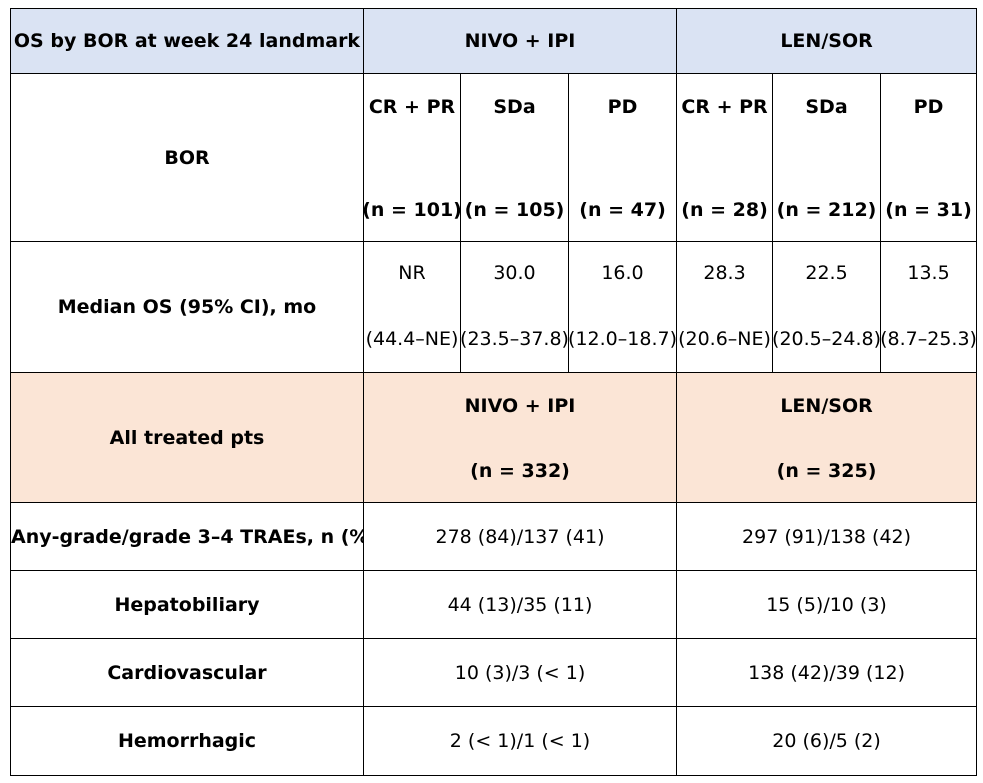  What do you see at coordinates (187, 536) in the screenshot?
I see `trae-label: Any-grade/grade 3–4 TRAEs, n (%)` at bounding box center [187, 536].